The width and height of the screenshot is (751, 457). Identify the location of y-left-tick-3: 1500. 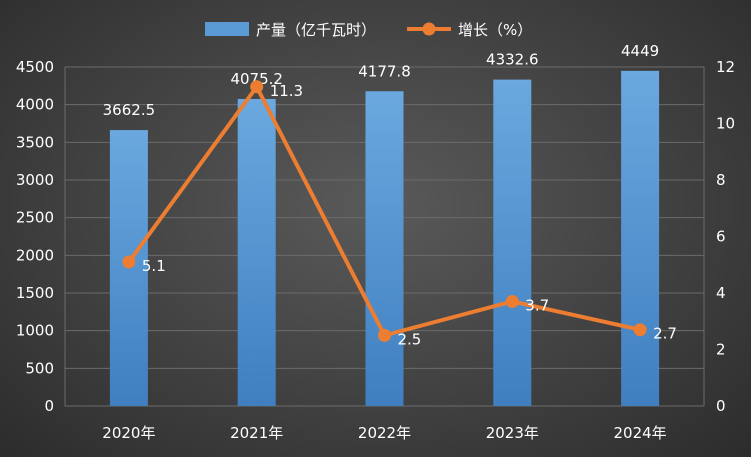
(35, 293).